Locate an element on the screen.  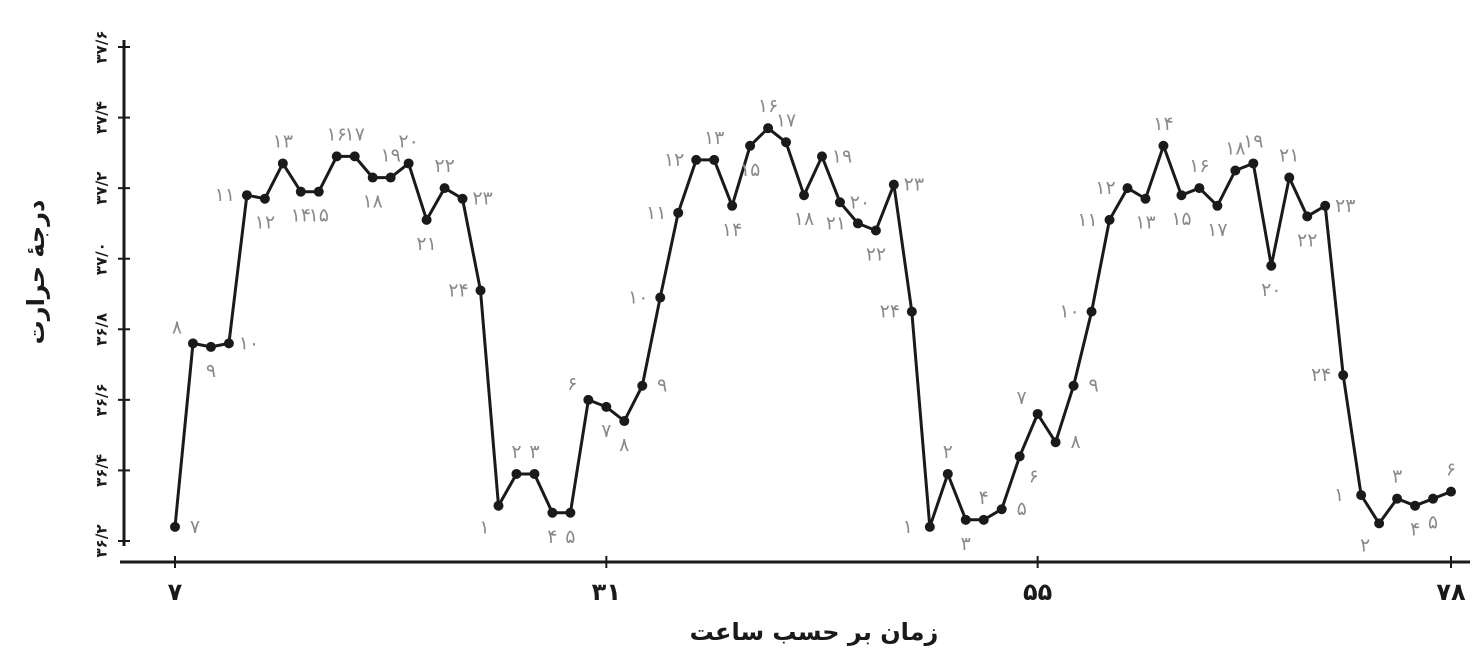
x-axis: ۷ ۳۱ ۵۵ ۷۸ is located at coordinates (795, 581).